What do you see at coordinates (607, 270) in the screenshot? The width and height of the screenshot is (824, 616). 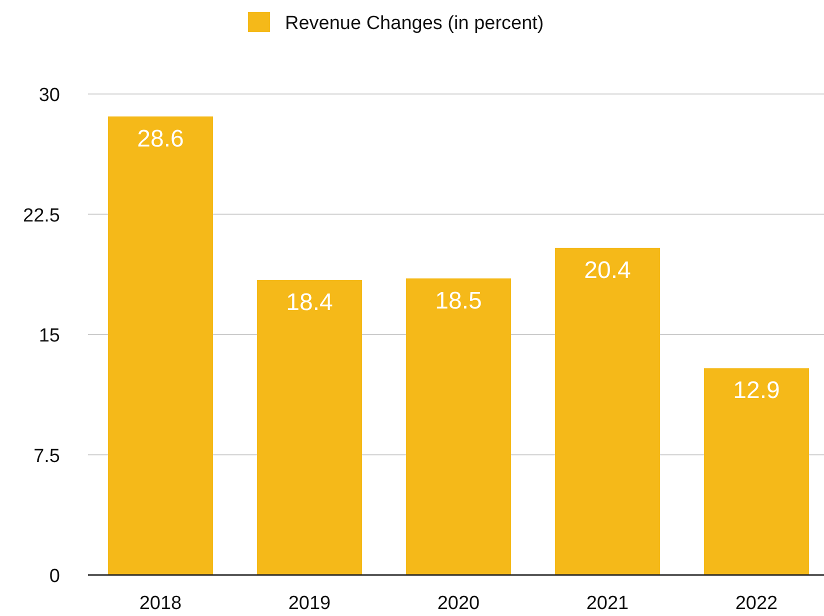 I see `data-label: 20.4` at bounding box center [607, 270].